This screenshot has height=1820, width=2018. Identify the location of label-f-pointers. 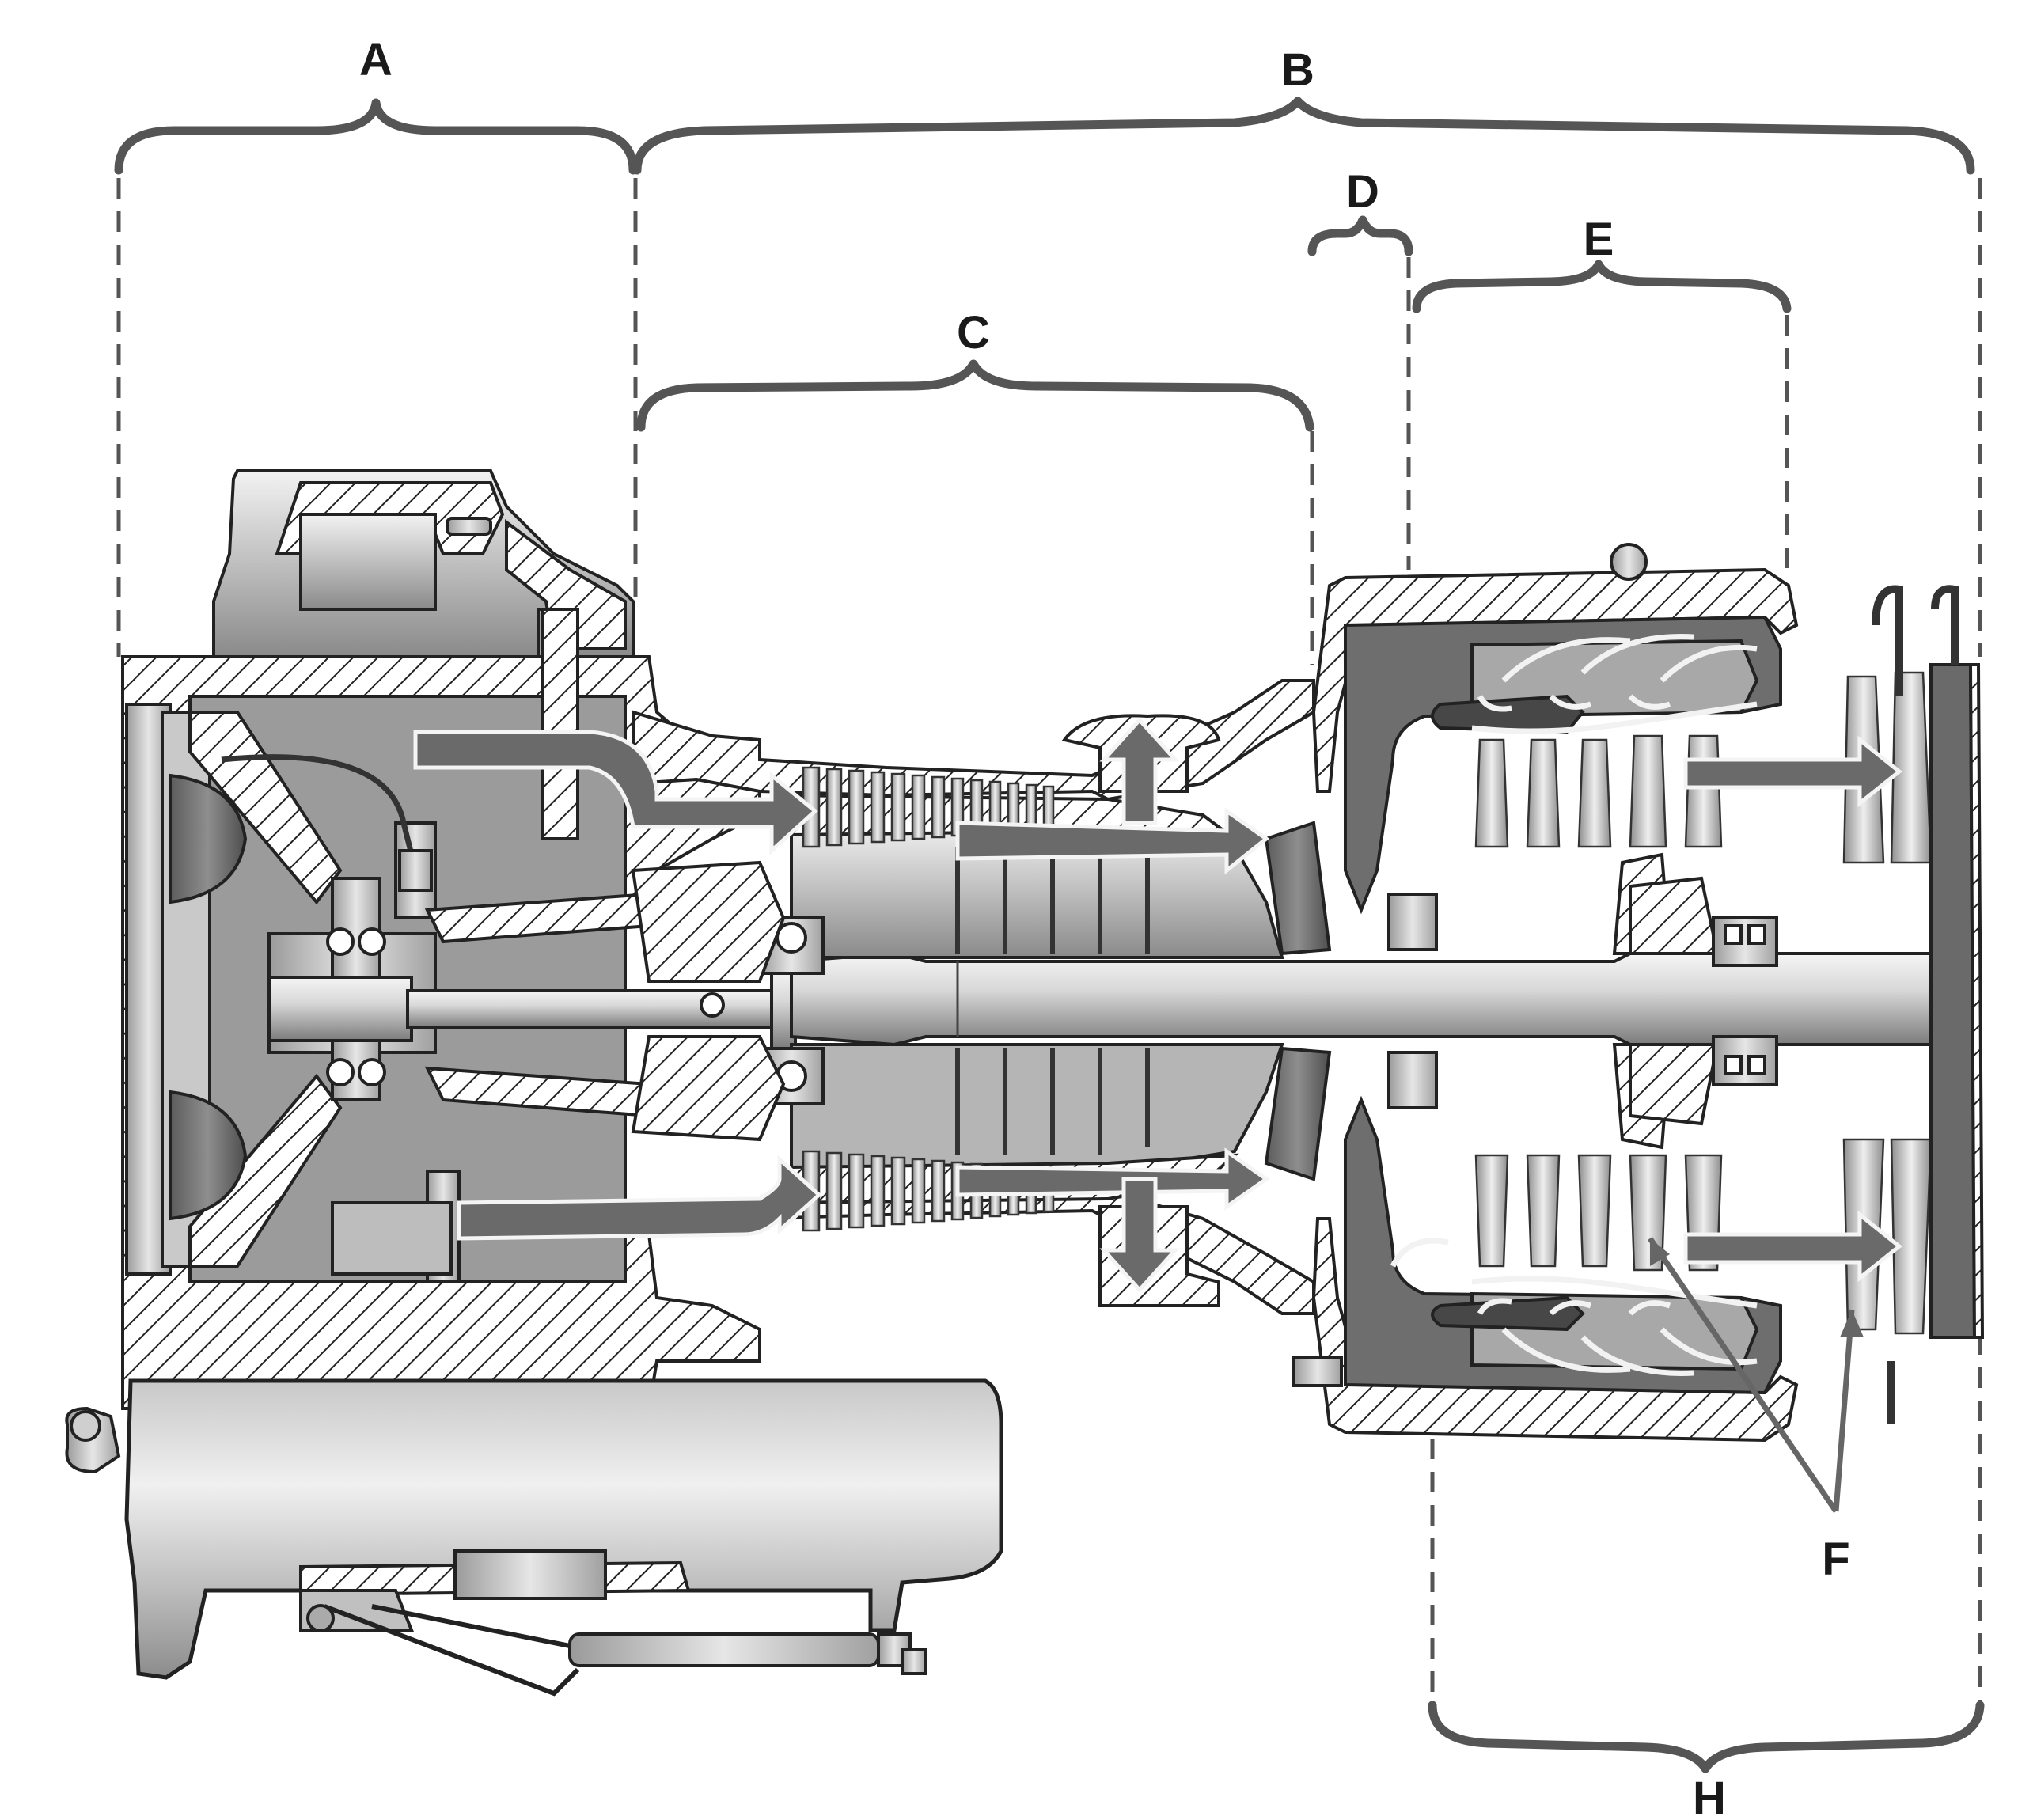
(1756, 1375).